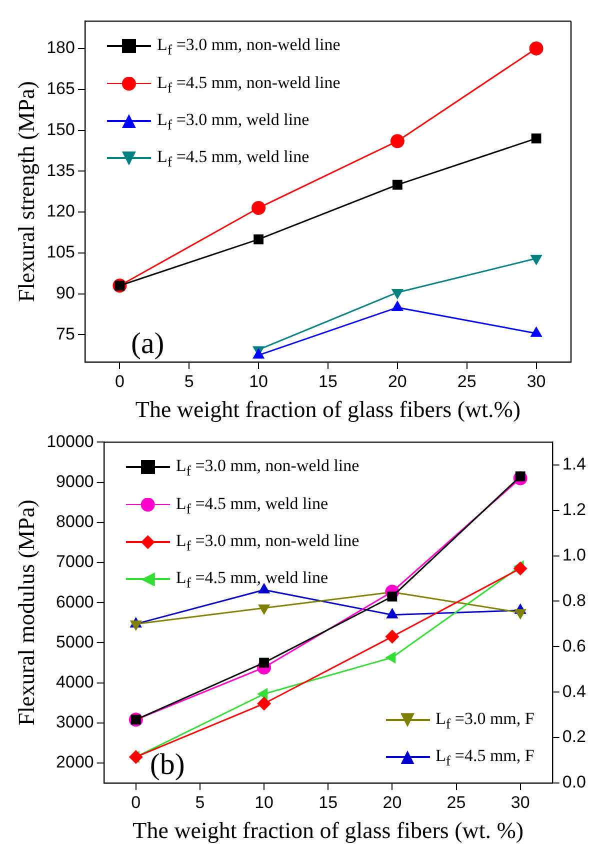  What do you see at coordinates (328, 831) in the screenshot?
I see `x-axis-title: The weight fraction of glass fibers (wt. %)` at bounding box center [328, 831].